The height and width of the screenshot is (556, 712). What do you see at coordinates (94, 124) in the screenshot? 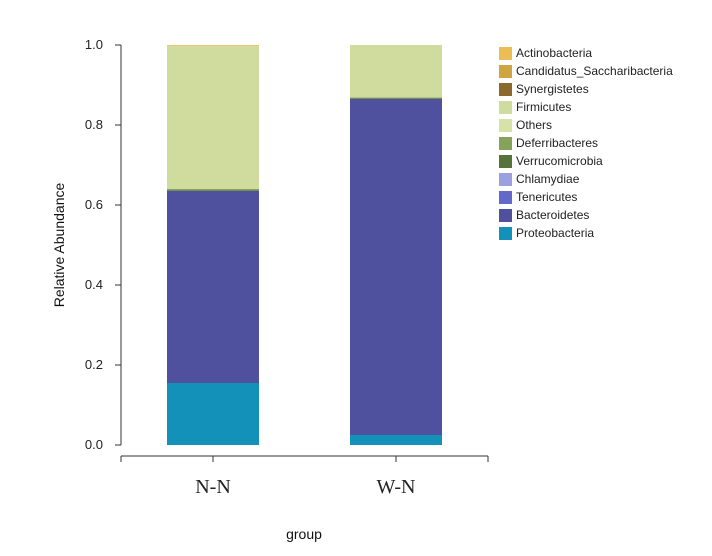
I see `y-tick-label: 0.8` at bounding box center [94, 124].